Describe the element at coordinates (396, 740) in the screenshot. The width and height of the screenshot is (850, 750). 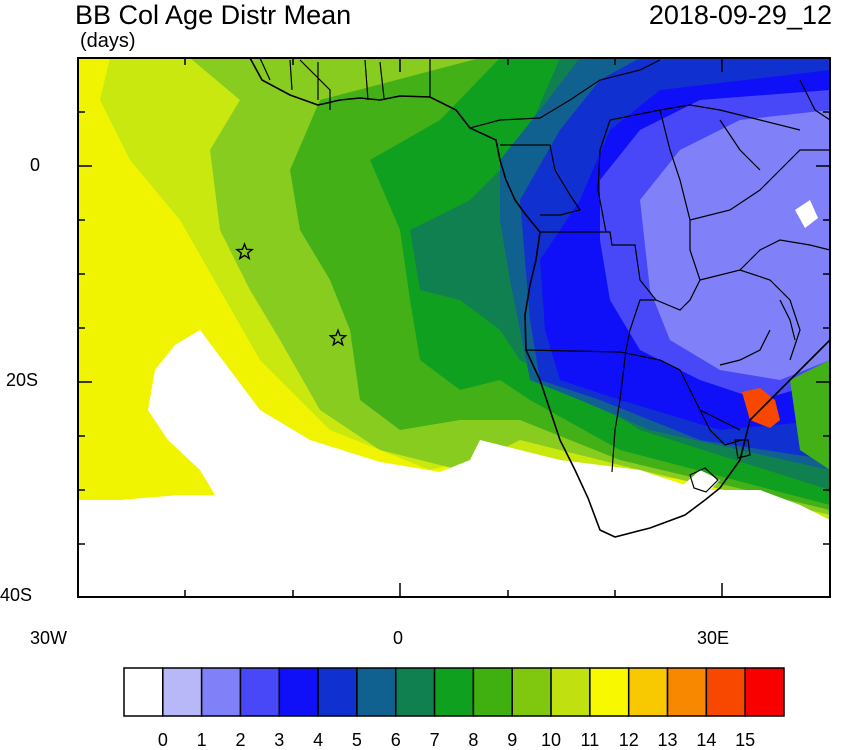
I see `colorbar-label-6: 6` at that location.